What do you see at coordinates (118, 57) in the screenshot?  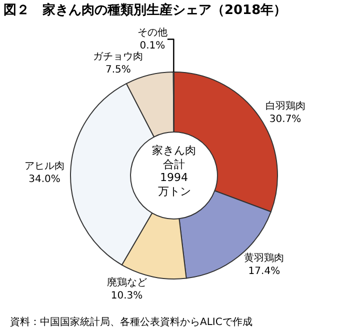 I see `slice-label: ガチョウ肉` at bounding box center [118, 57].